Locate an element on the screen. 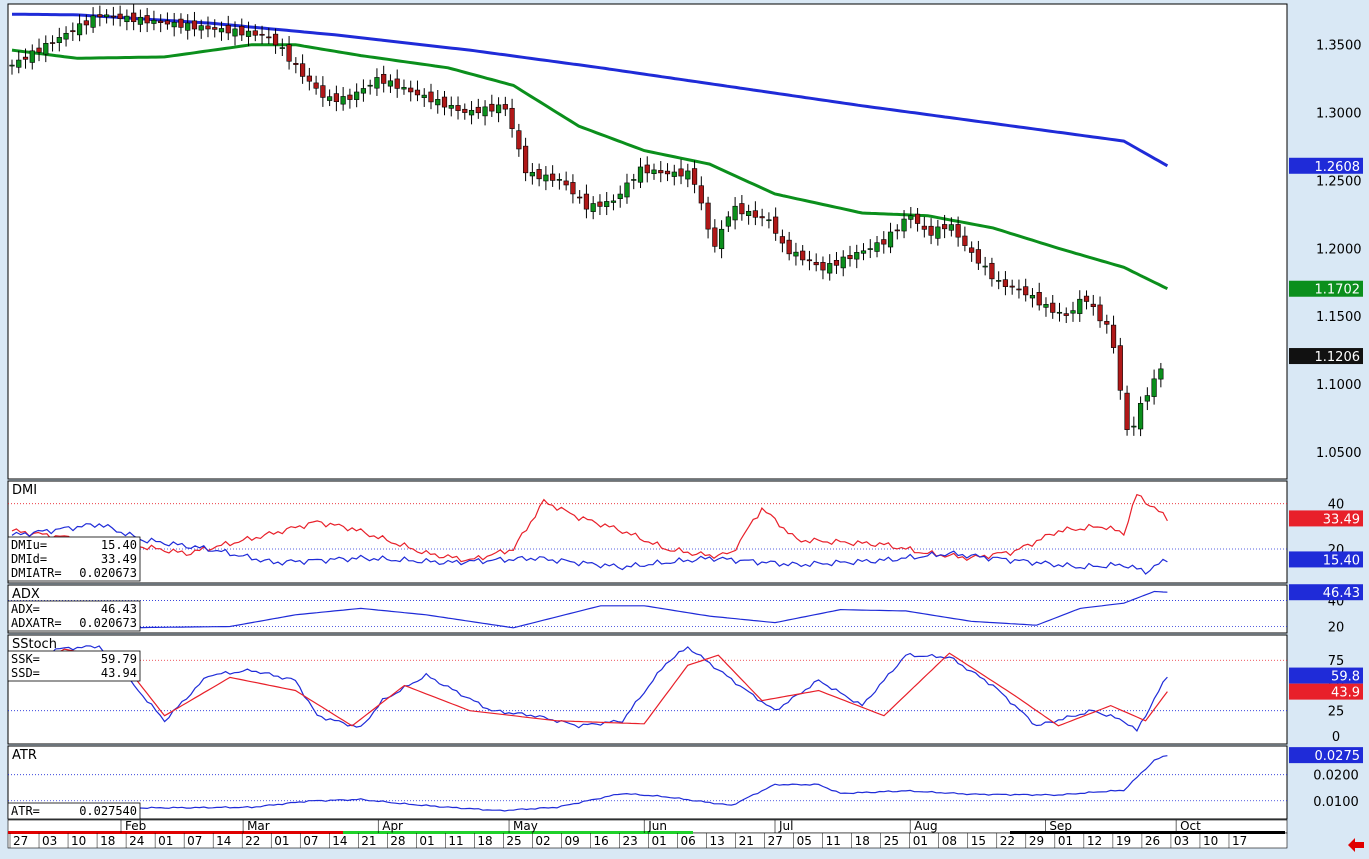 The image size is (1369, 859). dmi-readout-value: 0.020673 is located at coordinates (108, 573).